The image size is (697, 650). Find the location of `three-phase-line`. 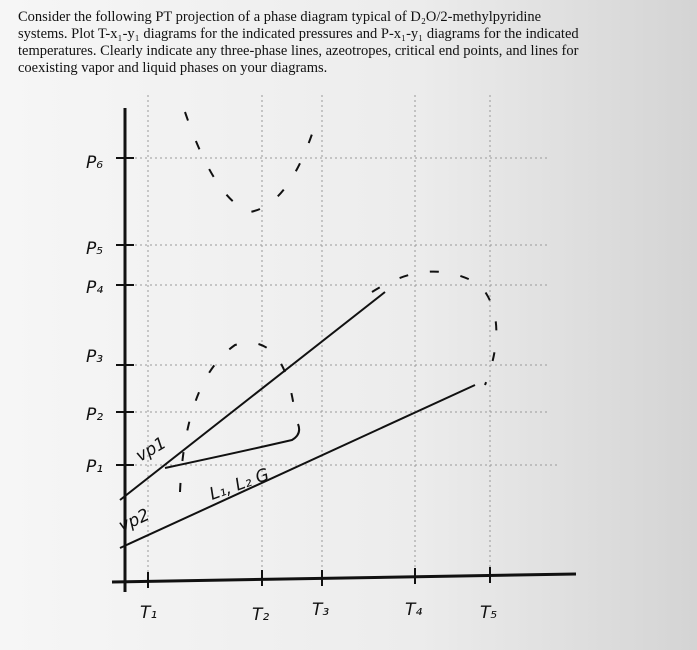

three-phase-line is located at coordinates (232, 446).